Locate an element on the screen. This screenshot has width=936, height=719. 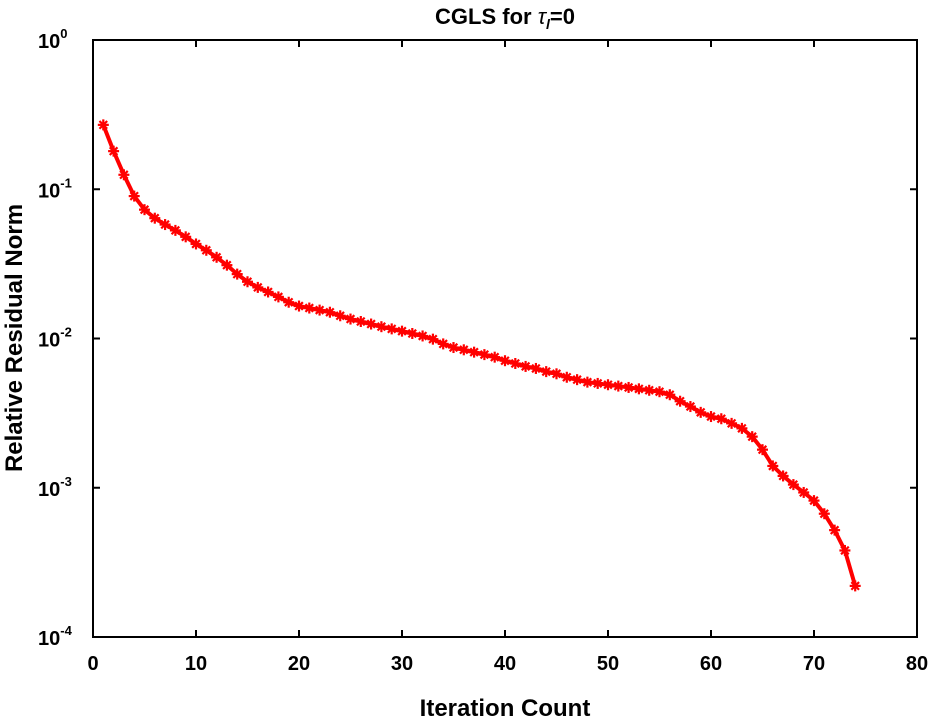
y-tick-label: 10⁻³ is located at coordinates (55, 487).